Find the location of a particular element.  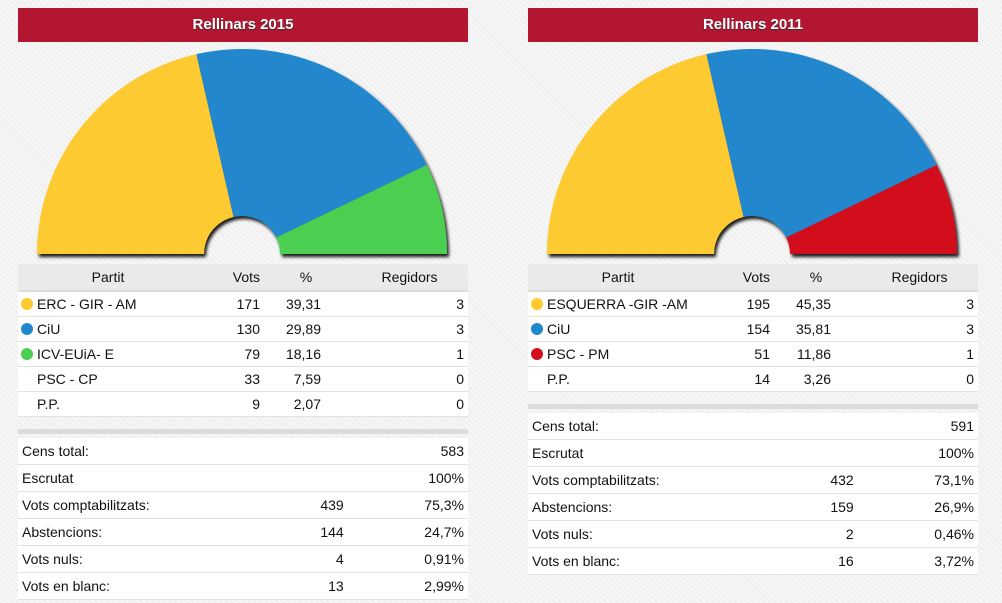

table-row: PSC - PM 51 11,86 1 is located at coordinates (753, 354).